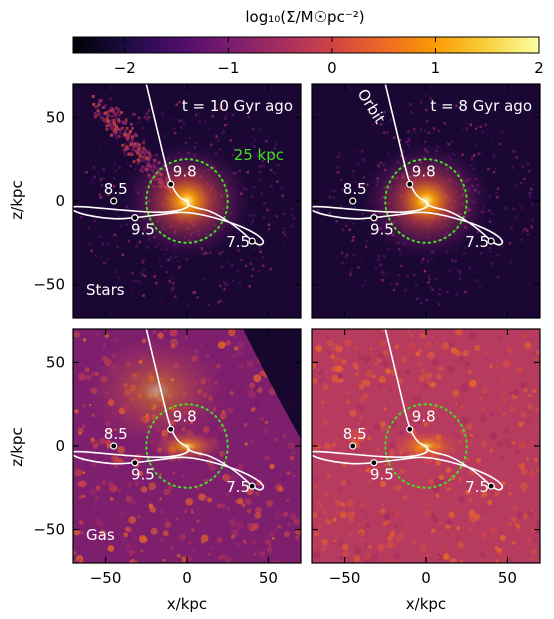 This screenshot has height=619, width=554. I want to click on time-label: t = 8 Gyr ago, so click(481, 106).